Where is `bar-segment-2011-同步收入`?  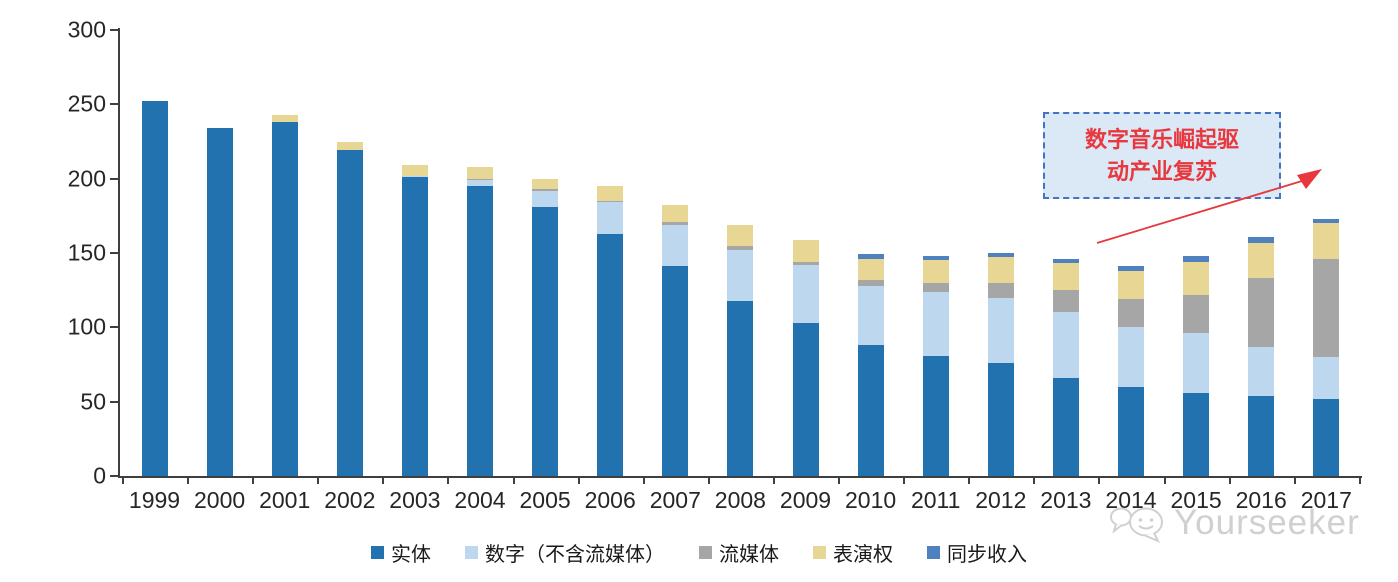 bar-segment-2011-同步收入 is located at coordinates (935, 258).